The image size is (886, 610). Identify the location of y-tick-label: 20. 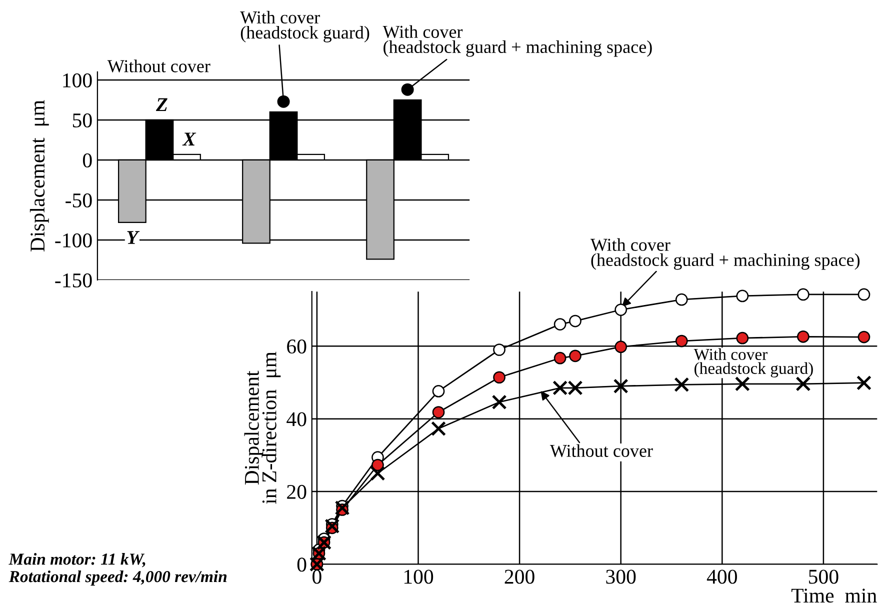
(296, 491).